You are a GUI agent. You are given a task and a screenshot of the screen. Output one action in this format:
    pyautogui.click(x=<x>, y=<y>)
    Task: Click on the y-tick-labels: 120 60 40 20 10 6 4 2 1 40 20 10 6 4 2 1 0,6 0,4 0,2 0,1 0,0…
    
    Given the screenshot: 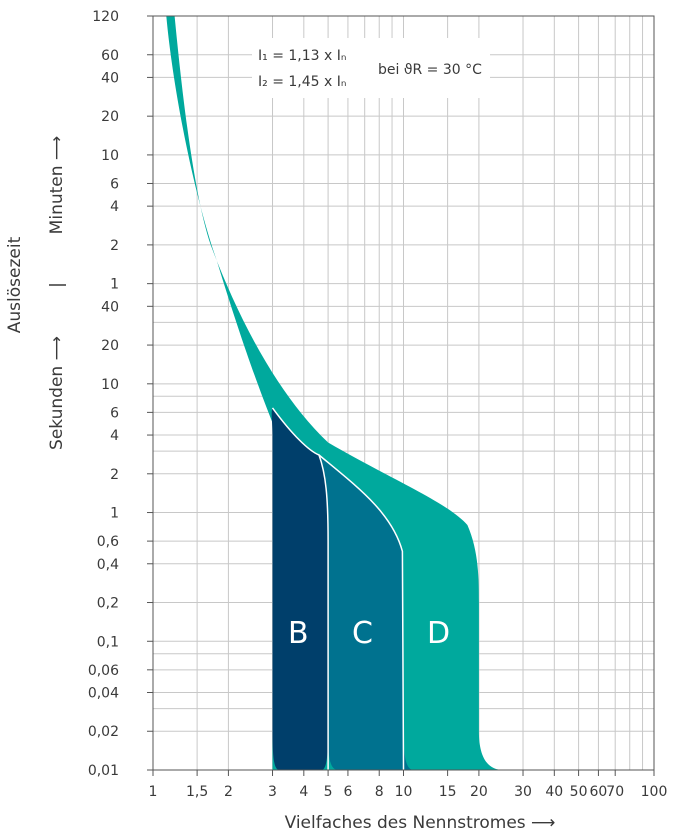 What is the action you would take?
    pyautogui.click(x=120, y=394)
    